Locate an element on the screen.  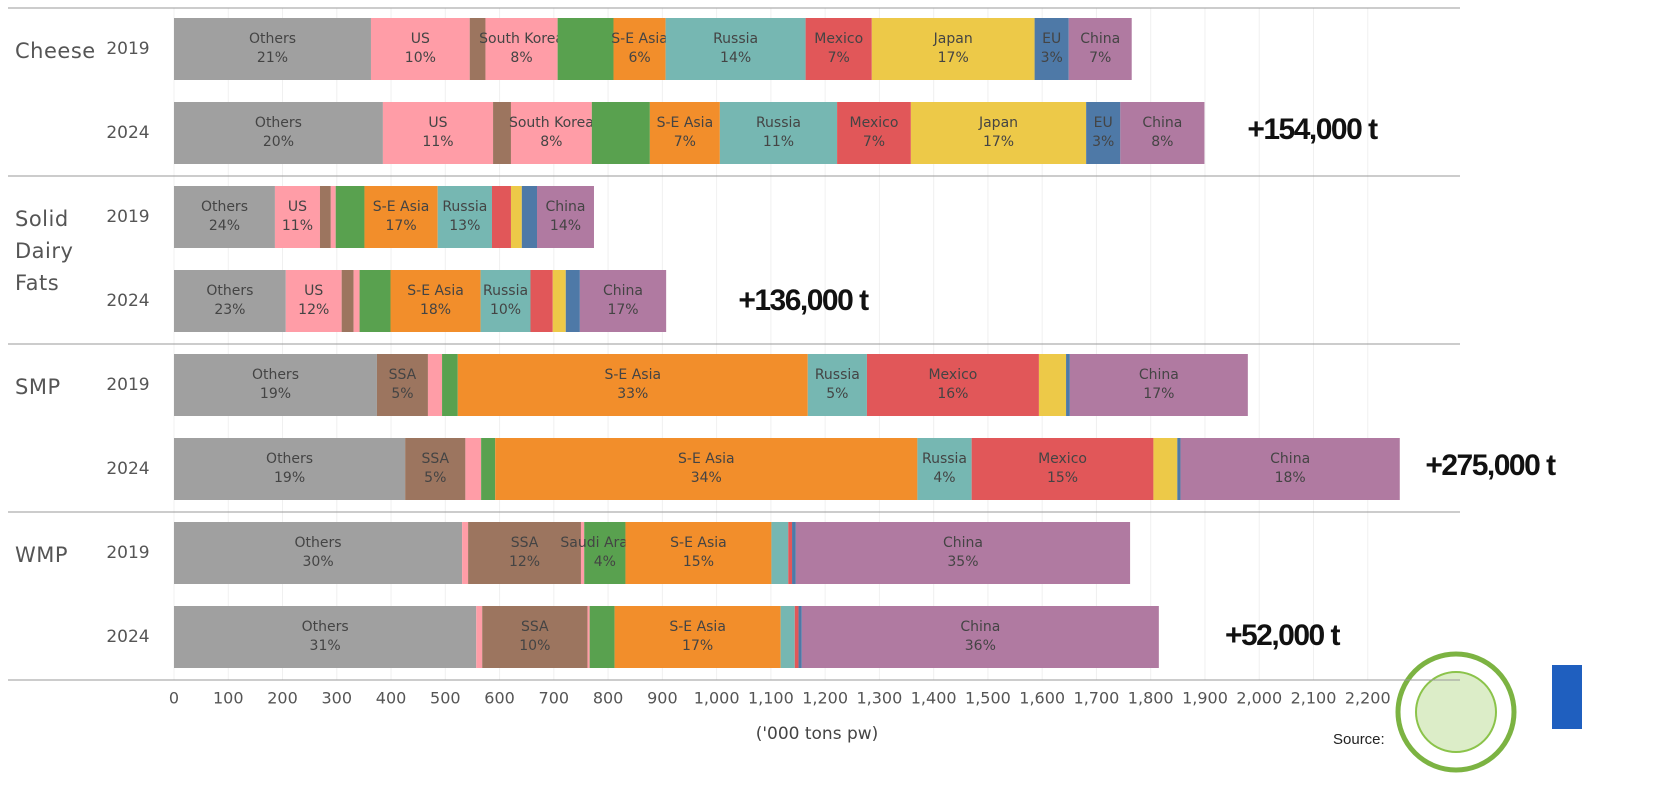
x-tick-label: 1,600 is located at coordinates (1042, 698).